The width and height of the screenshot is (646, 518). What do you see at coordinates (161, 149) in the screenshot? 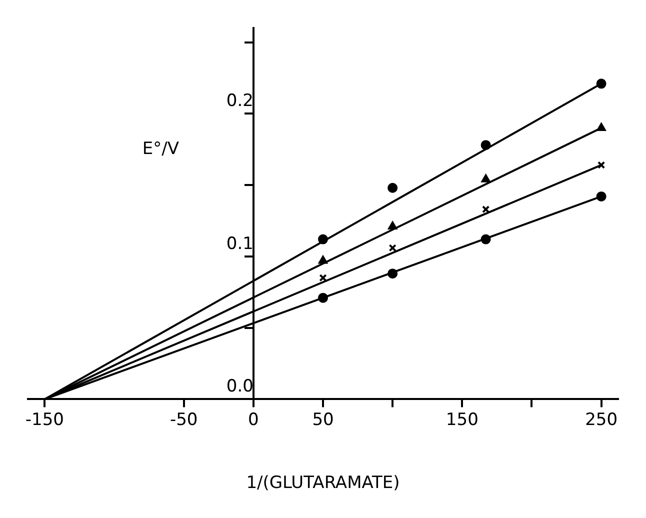
I see `y-axis-title: E°/V` at bounding box center [161, 149].